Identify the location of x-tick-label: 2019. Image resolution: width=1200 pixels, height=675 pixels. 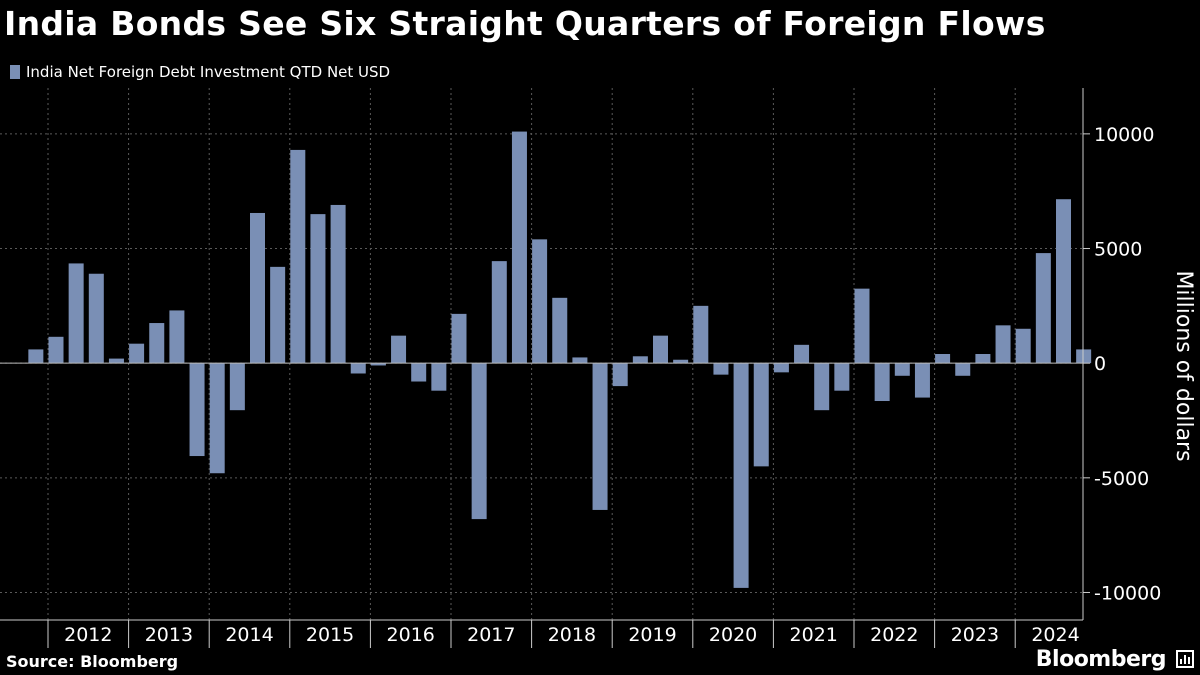
(652, 635).